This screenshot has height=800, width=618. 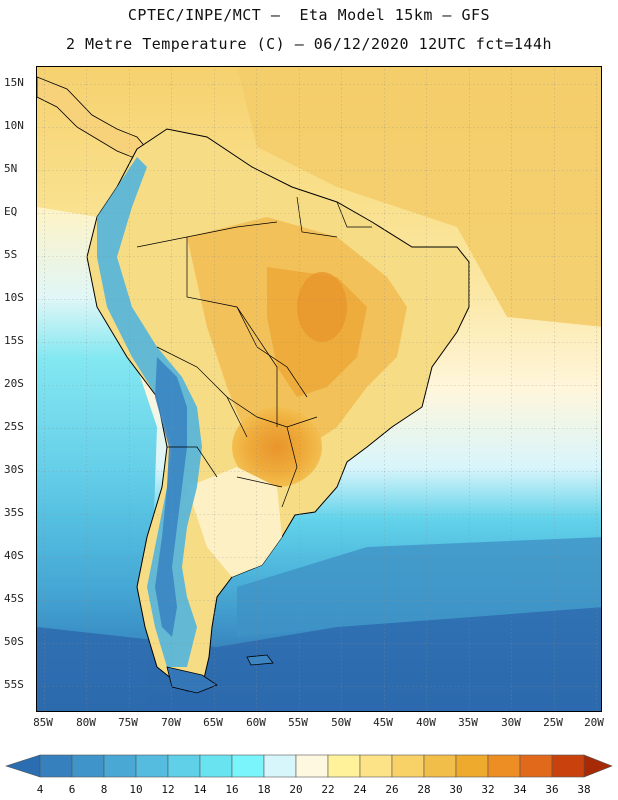 I want to click on colorbar-level-label: 36, so click(x=552, y=789).